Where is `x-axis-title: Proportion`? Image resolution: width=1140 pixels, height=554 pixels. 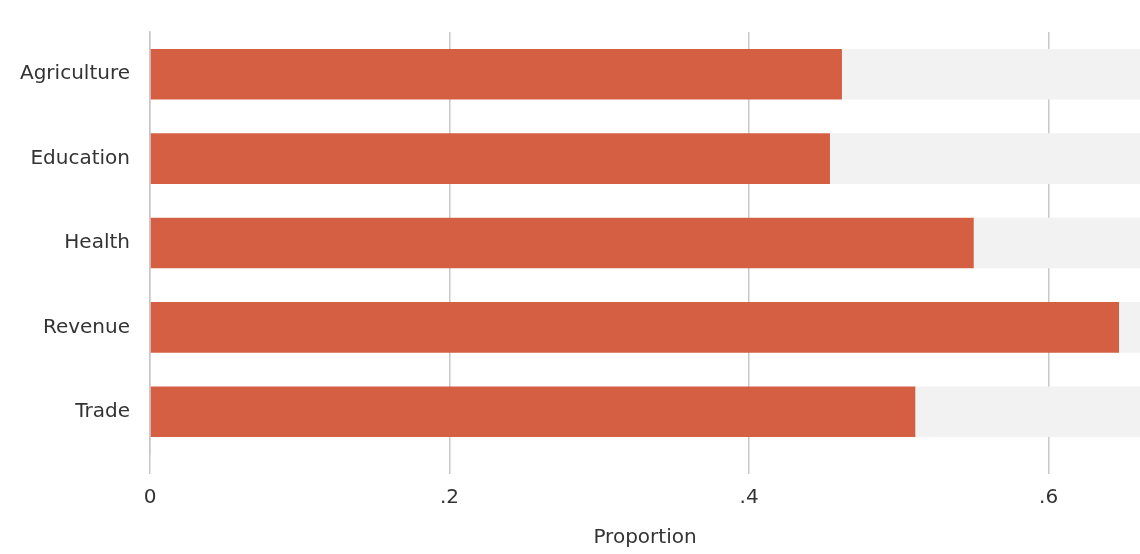
x-axis-title: Proportion is located at coordinates (645, 536).